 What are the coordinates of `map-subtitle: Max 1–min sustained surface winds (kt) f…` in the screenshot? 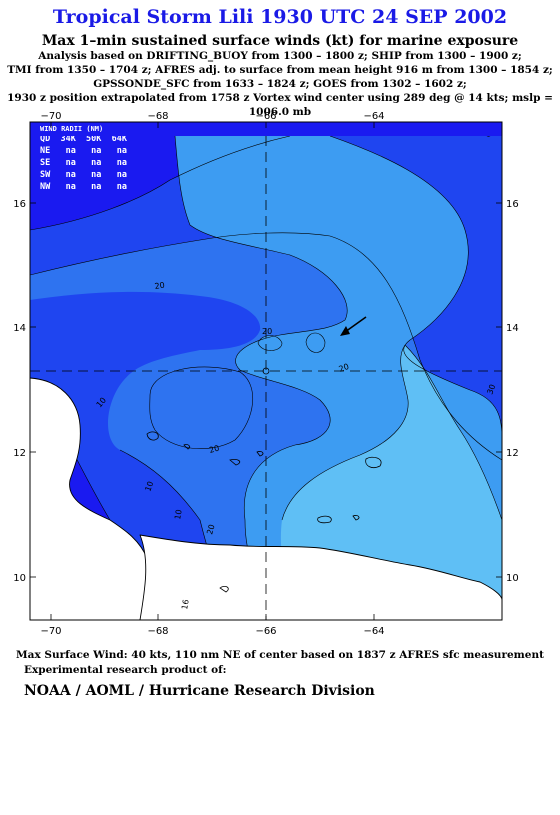 It's located at (280, 41).